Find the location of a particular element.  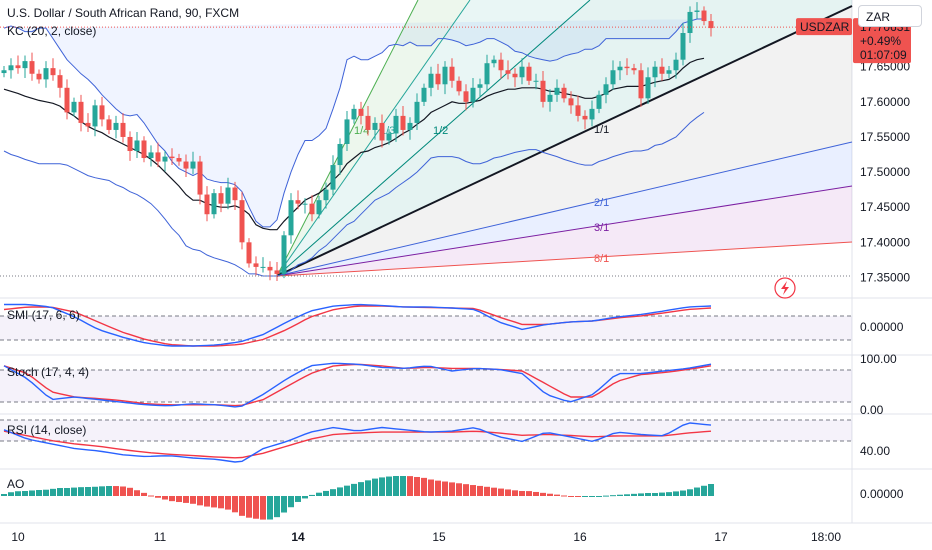

currency-select: ZAR is located at coordinates (890, 16).